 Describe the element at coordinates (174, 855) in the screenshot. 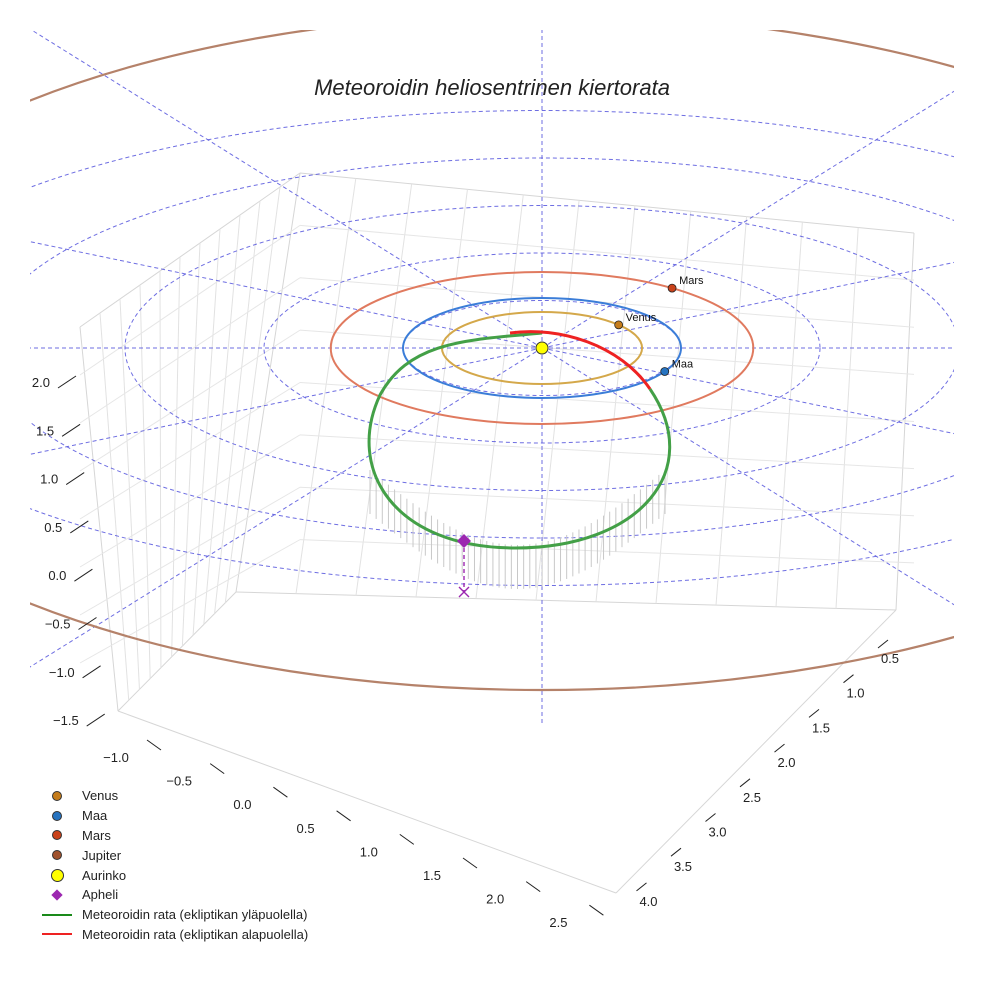

I see `legend-item: Jupiter` at that location.